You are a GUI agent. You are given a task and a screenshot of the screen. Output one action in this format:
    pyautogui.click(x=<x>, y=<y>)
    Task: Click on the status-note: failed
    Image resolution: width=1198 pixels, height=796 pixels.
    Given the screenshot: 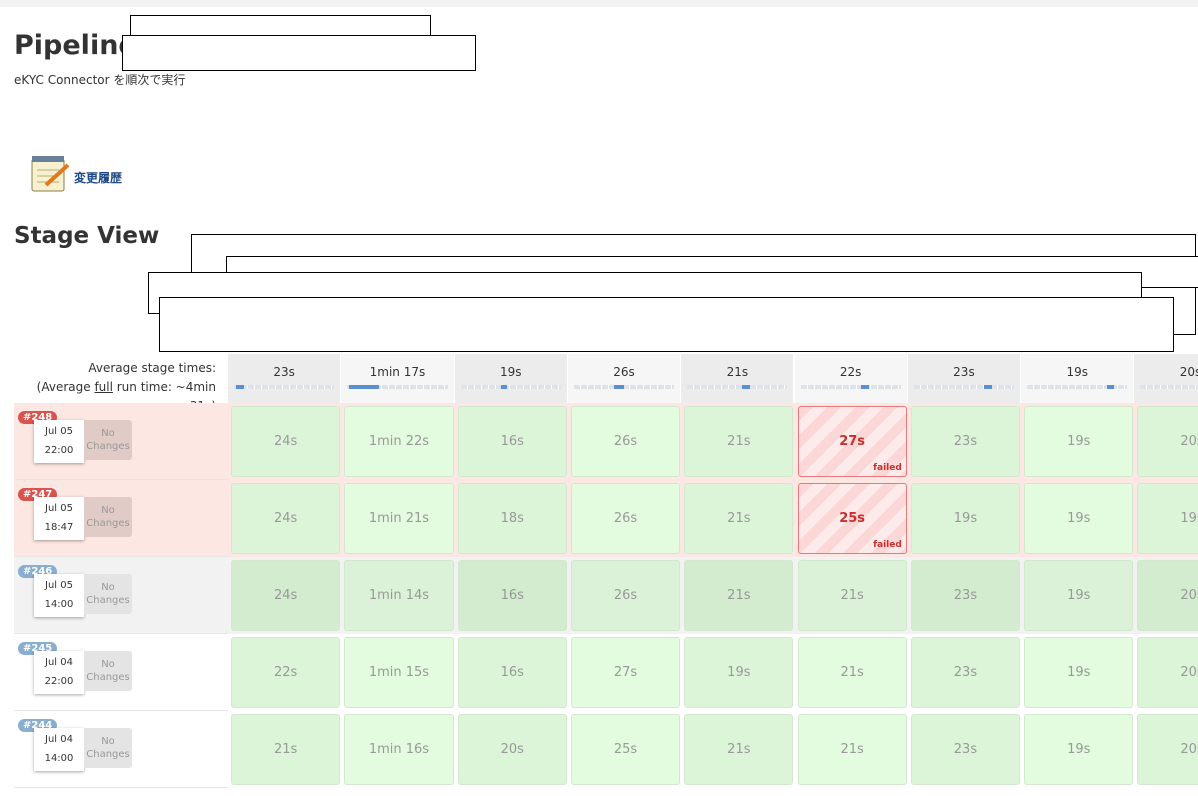 What is the action you would take?
    pyautogui.click(x=887, y=545)
    